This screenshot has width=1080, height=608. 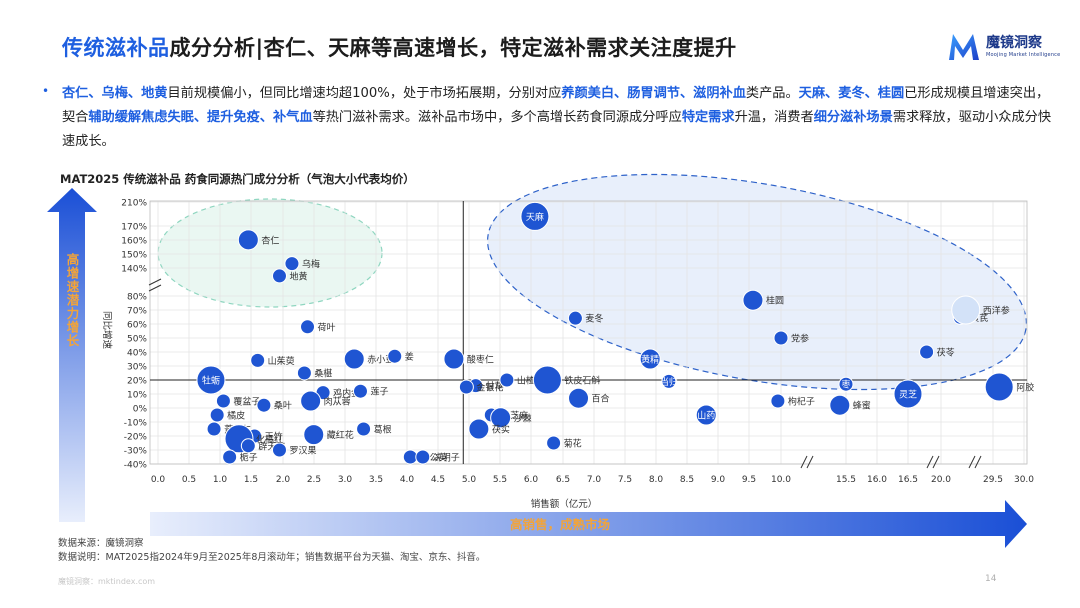 I want to click on y-tick-label: -10%, so click(x=136, y=424).